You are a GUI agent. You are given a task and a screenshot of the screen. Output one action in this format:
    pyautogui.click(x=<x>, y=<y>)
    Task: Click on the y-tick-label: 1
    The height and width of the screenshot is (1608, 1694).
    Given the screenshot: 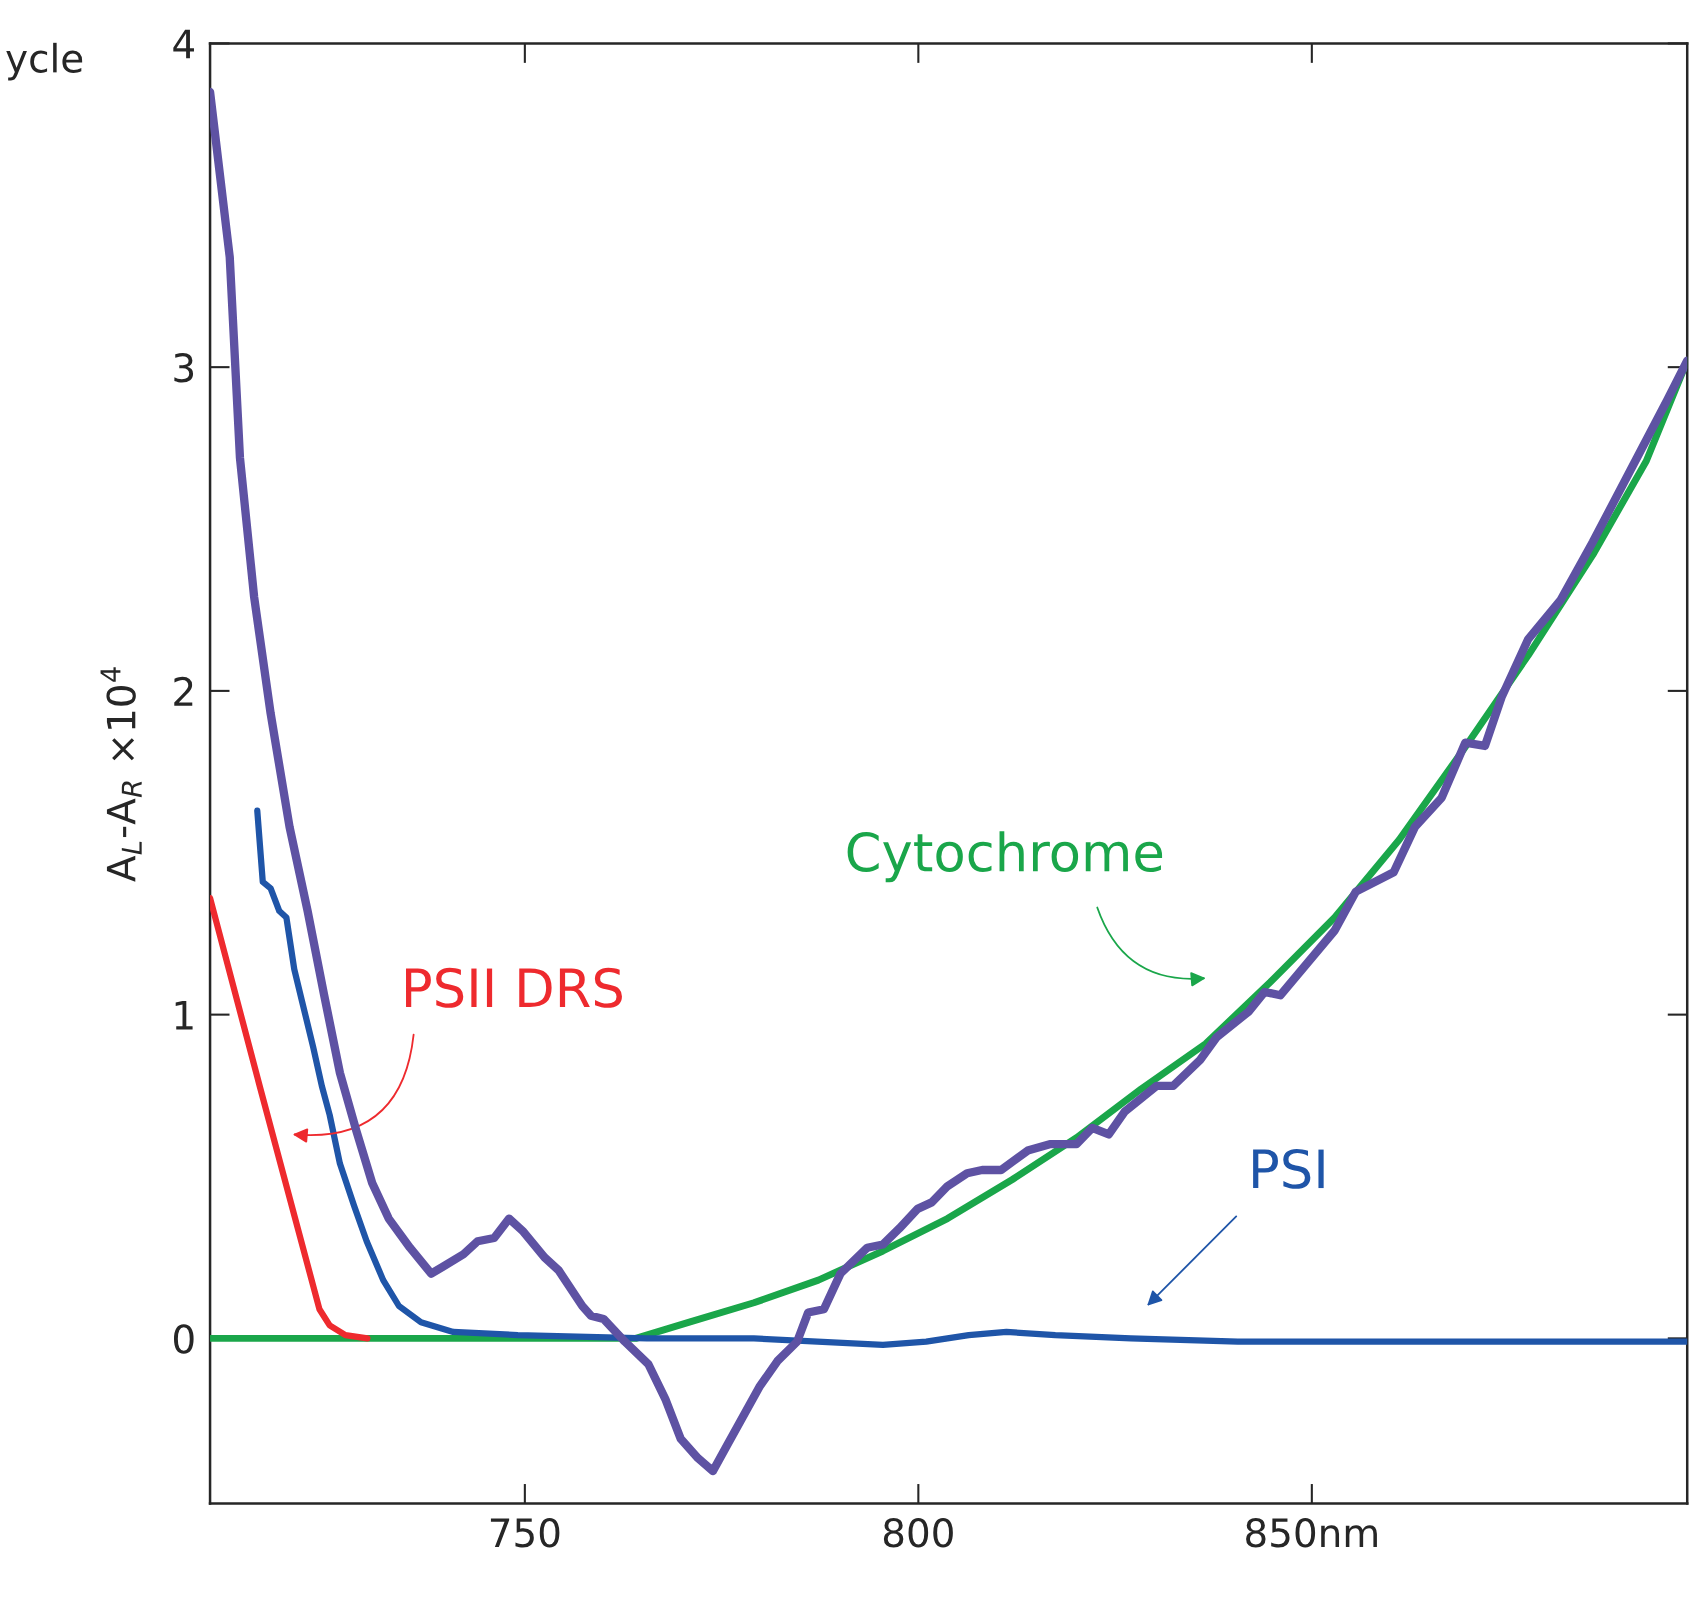 What is the action you would take?
    pyautogui.click(x=184, y=1015)
    